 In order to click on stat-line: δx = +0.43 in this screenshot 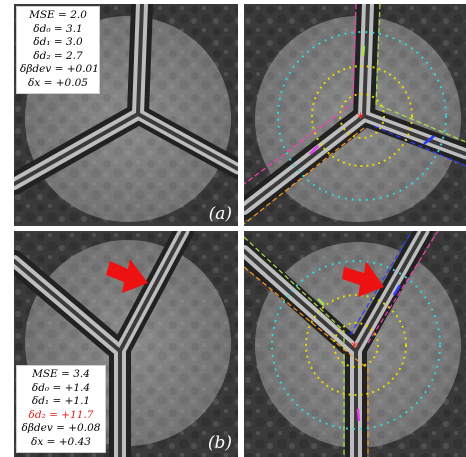, I will do `click(61, 441)`.